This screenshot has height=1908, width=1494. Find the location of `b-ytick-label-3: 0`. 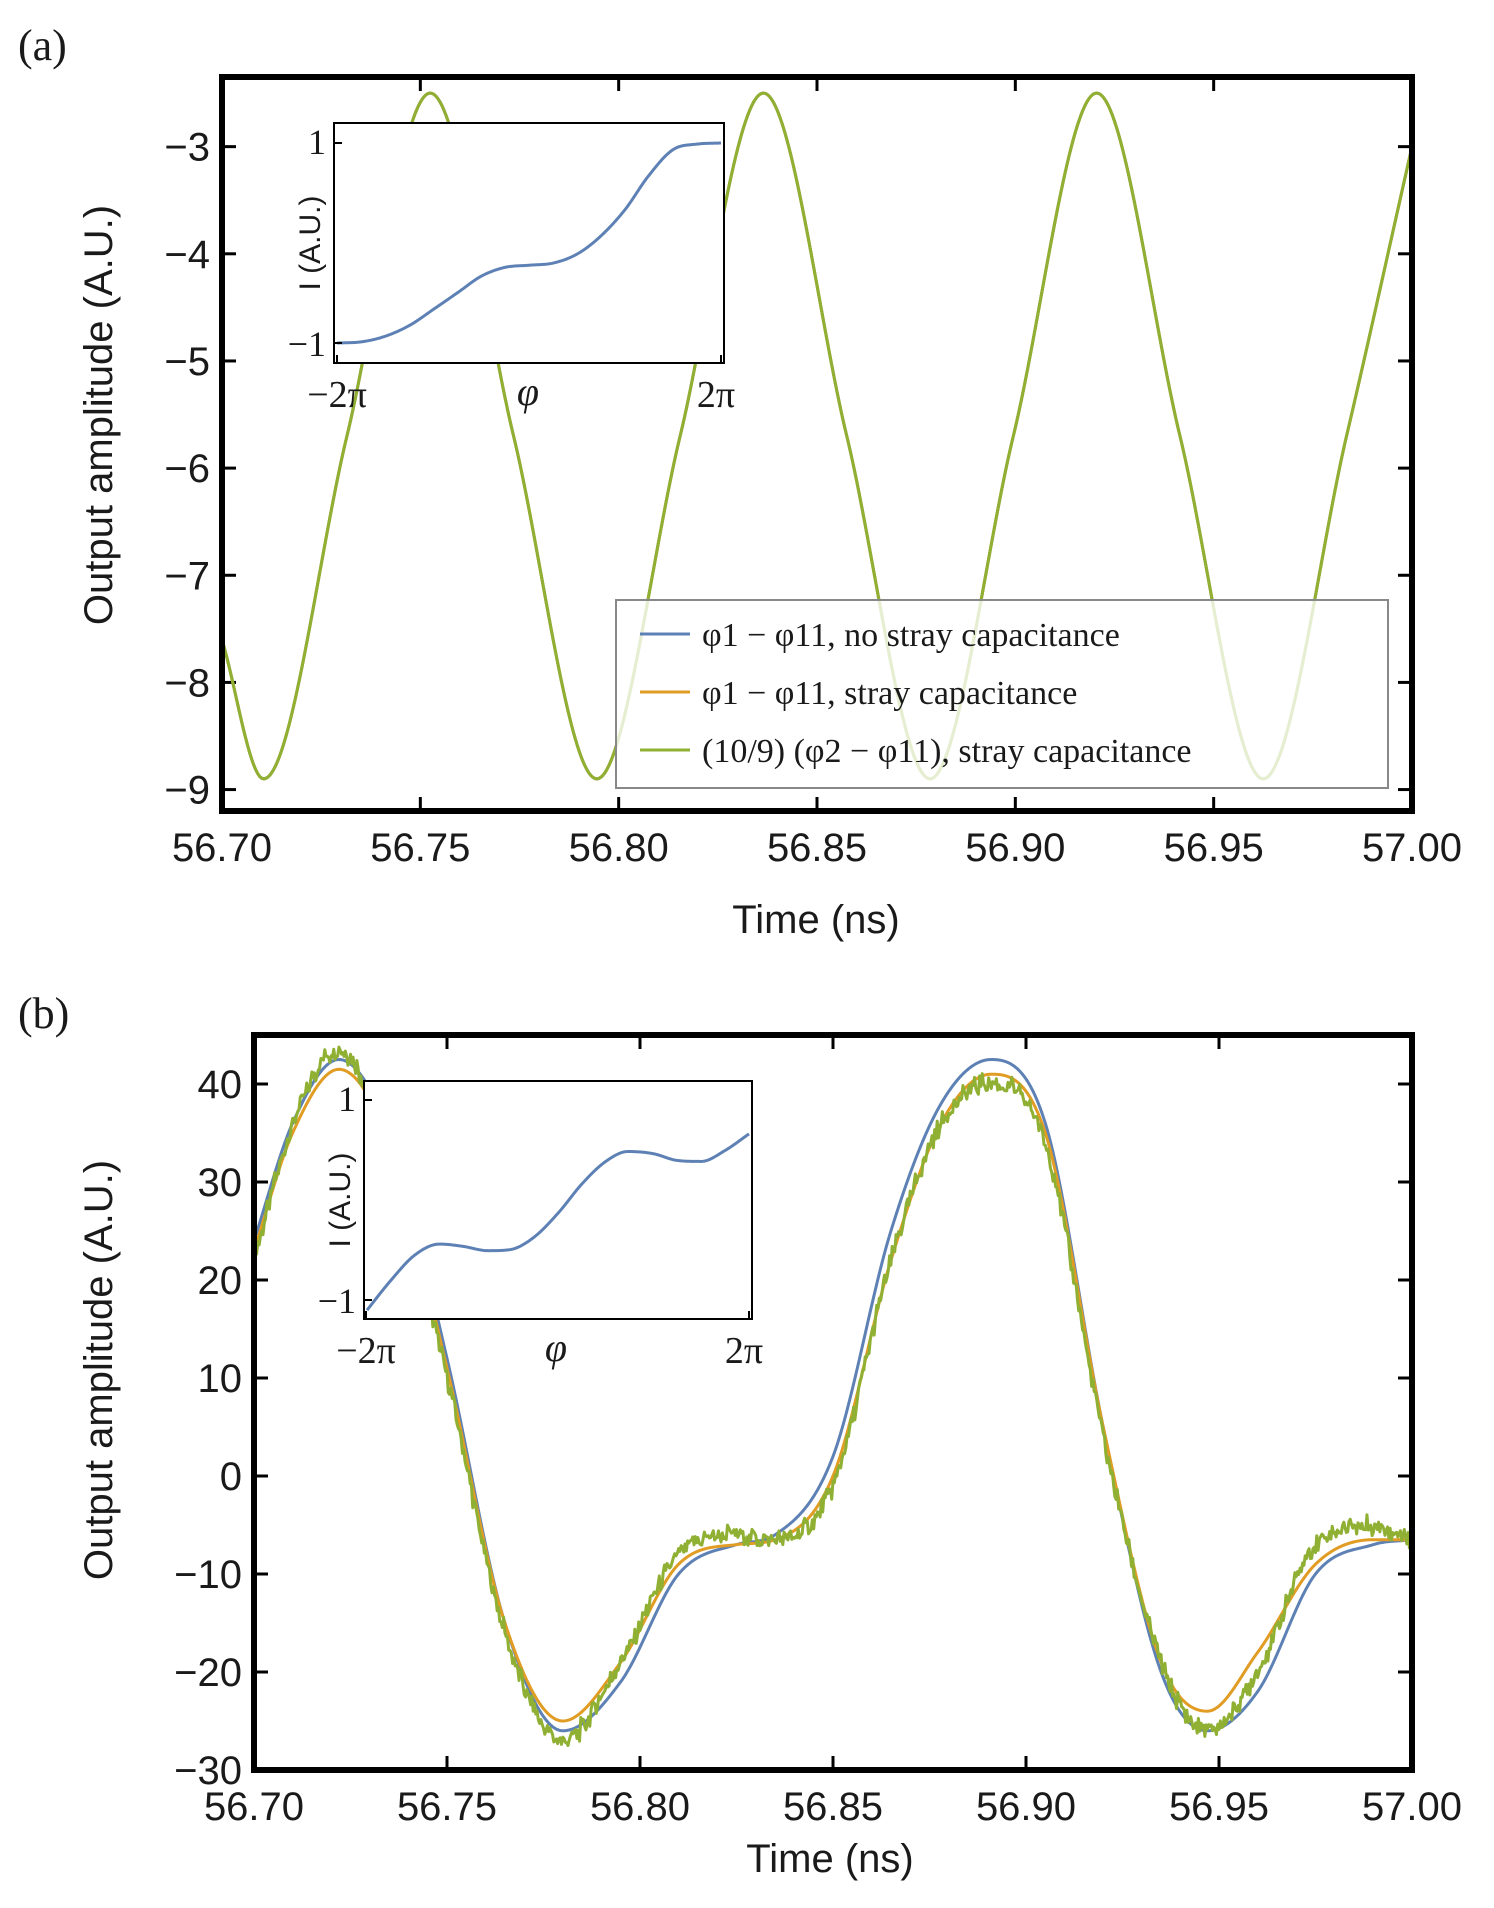

b-ytick-label-3: 0 is located at coordinates (231, 1477).